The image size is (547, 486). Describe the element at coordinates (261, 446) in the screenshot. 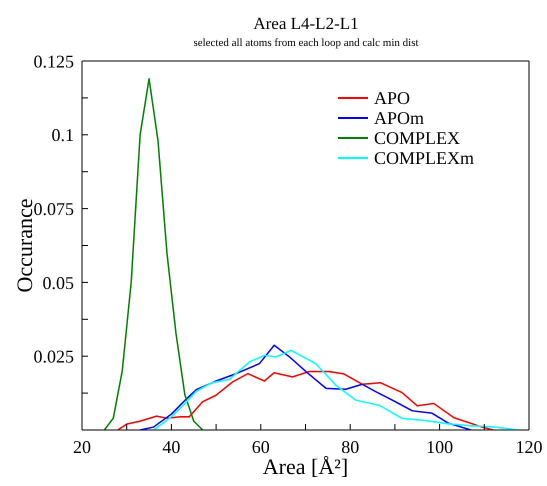

I see `x-tick-label: 60` at that location.